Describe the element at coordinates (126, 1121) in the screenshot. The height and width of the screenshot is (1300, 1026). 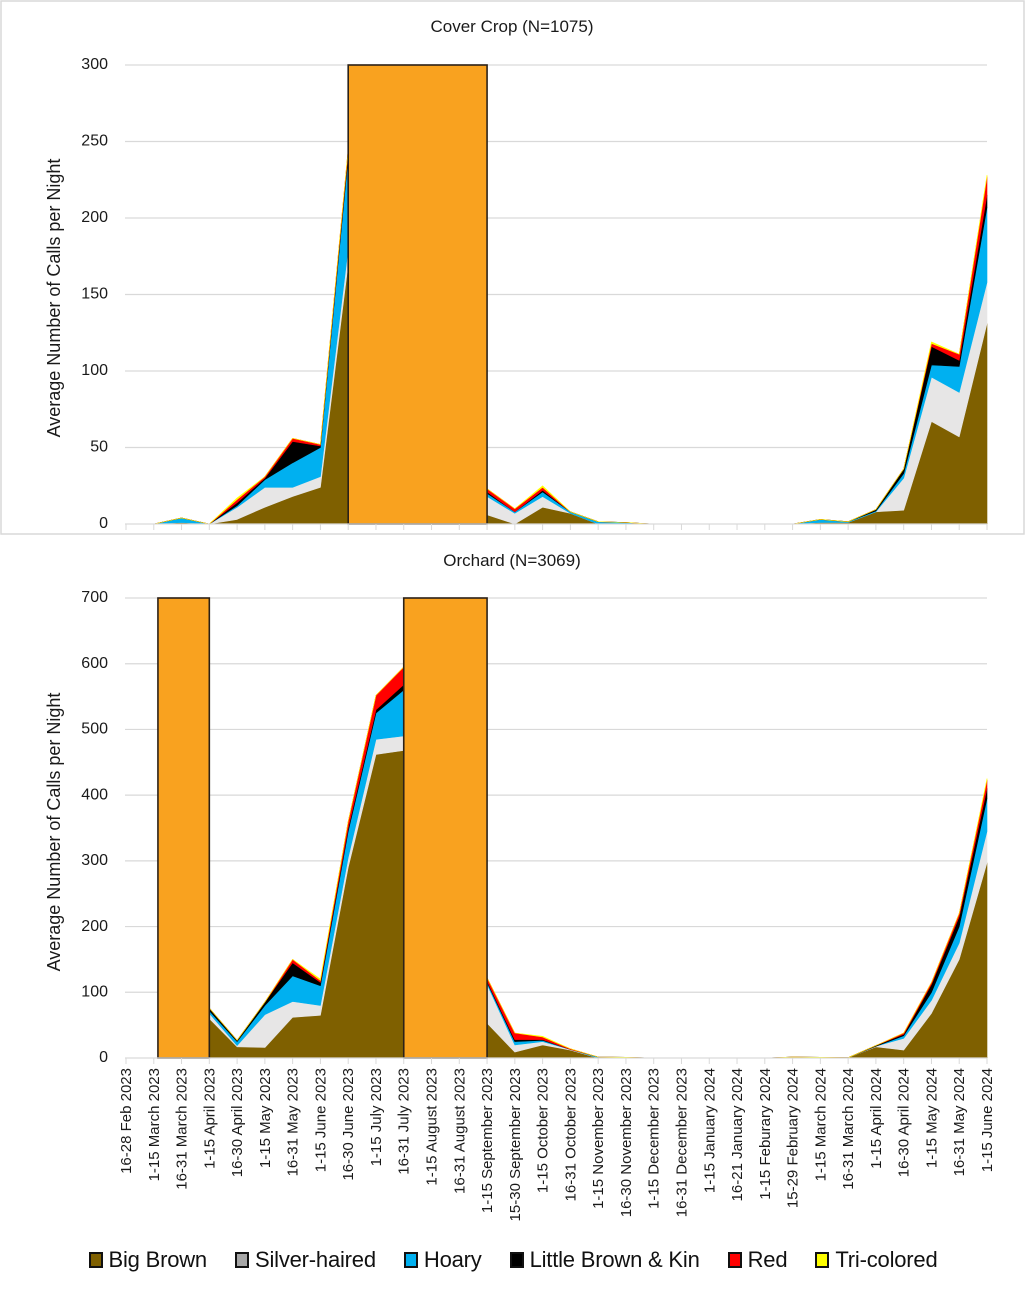
I see `x-tick-label: 16-28 Feb 2023` at that location.